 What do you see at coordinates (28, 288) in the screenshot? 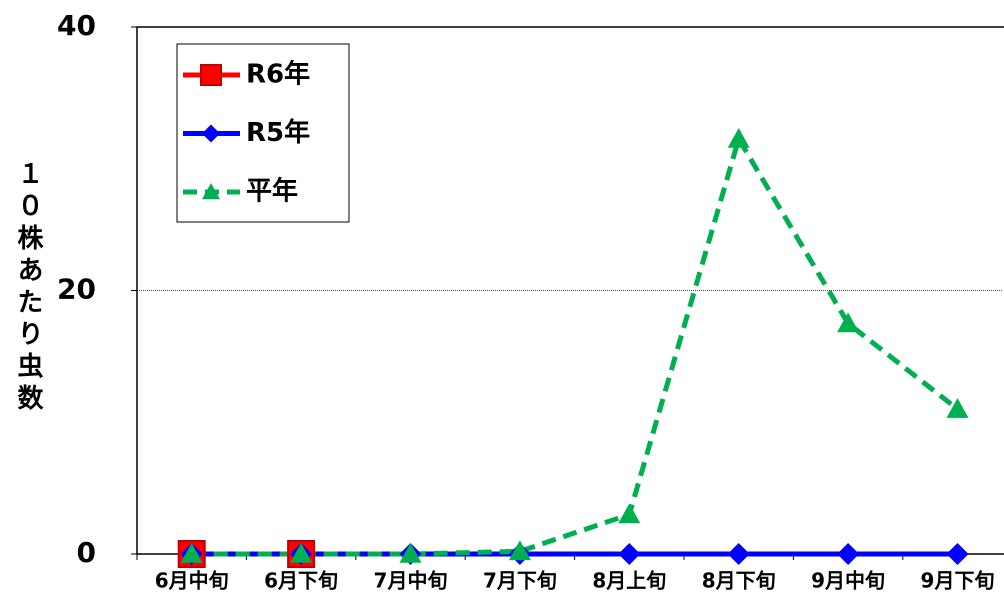
I see `y-axis-label: １０株あたり虫数` at bounding box center [28, 288].